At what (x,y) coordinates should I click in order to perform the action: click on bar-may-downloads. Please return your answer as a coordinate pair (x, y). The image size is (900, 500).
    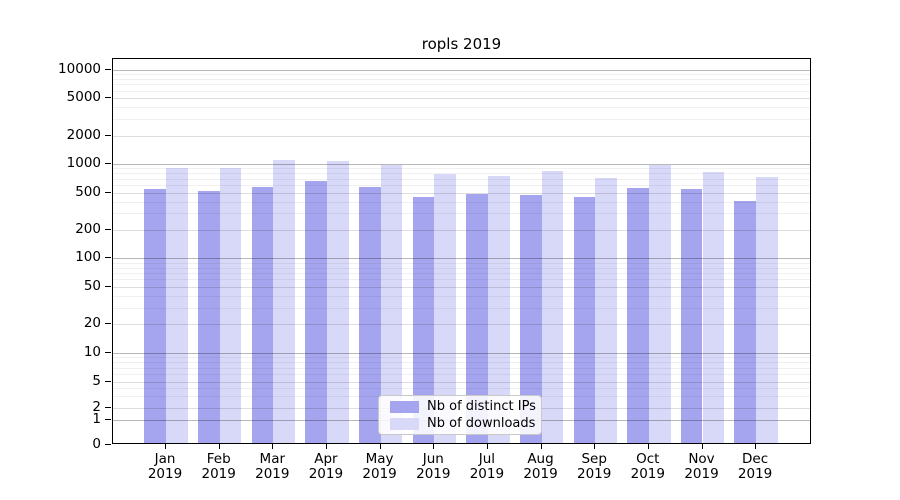
    Looking at the image, I should click on (391, 303).